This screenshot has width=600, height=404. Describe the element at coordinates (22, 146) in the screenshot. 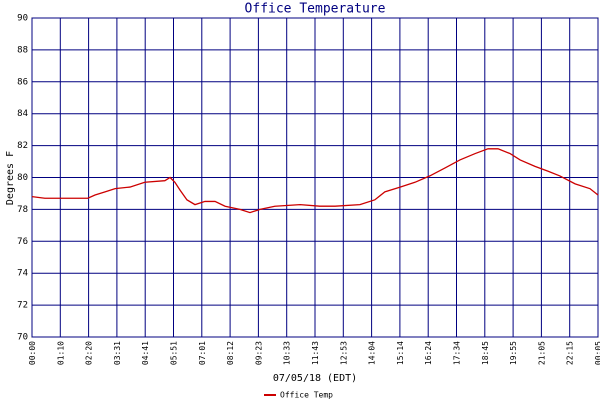

I see `y-tick-label: 82` at that location.